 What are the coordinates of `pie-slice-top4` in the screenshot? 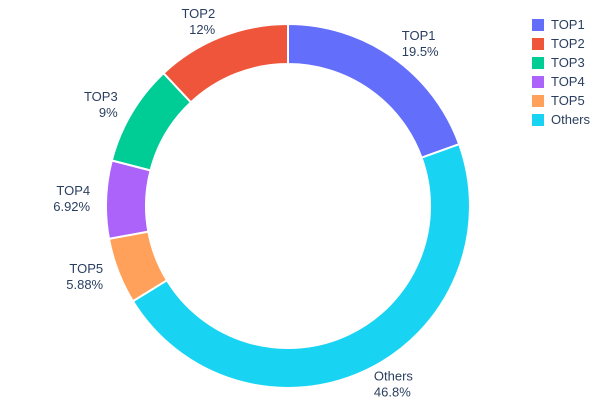 It's located at (128, 200).